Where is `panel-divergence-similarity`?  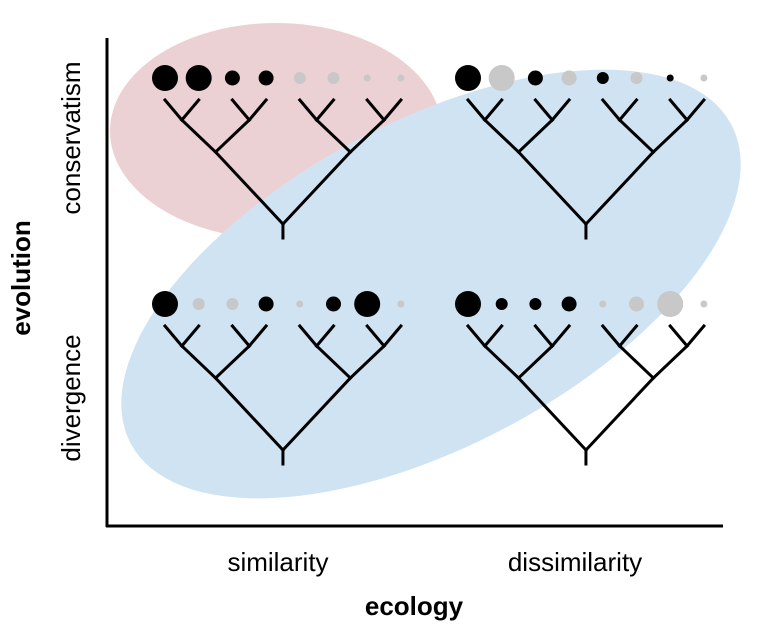 panel-divergence-similarity is located at coordinates (278, 378).